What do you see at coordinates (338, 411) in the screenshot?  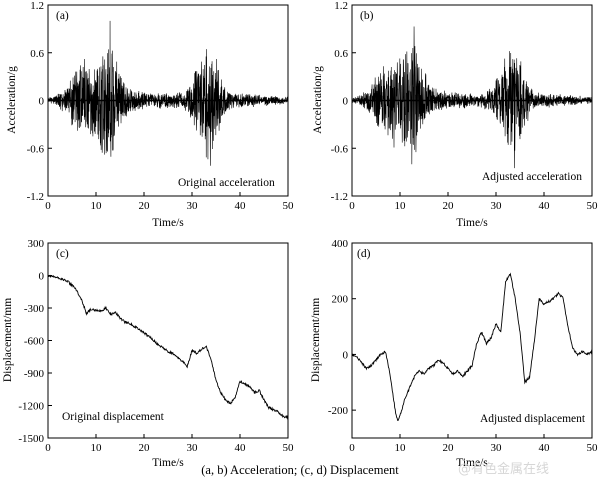 I see `y-tick-label: -200` at bounding box center [338, 411].